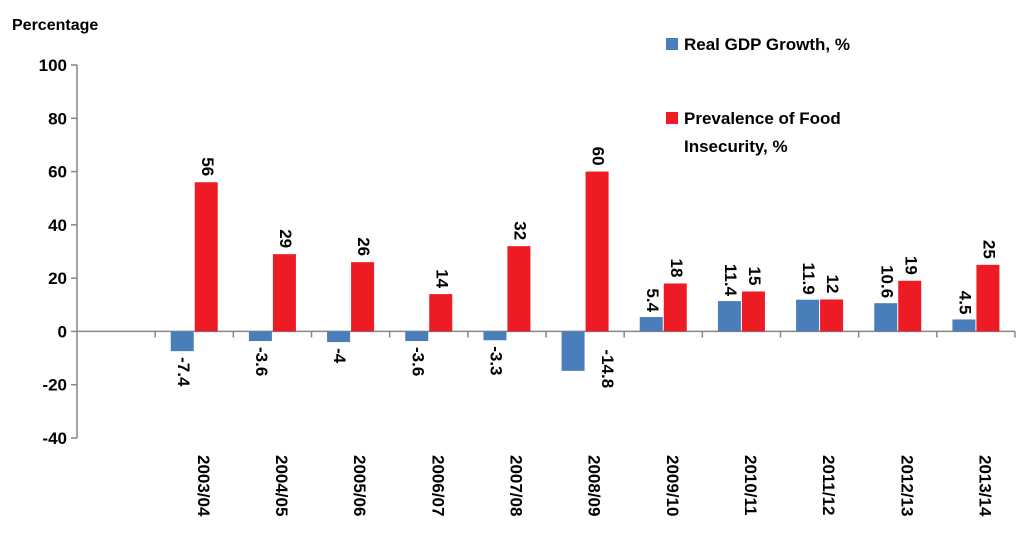 This screenshot has height=538, width=1019. What do you see at coordinates (57, 278) in the screenshot?
I see `y-tick-label: 20` at bounding box center [57, 278].